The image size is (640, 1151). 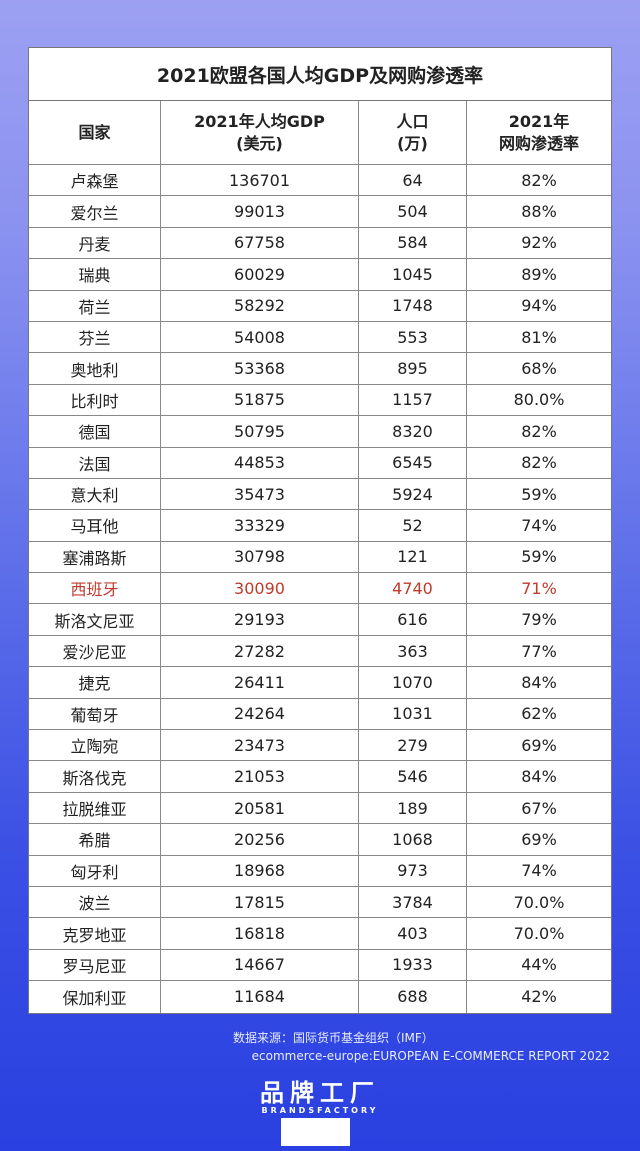 What do you see at coordinates (95, 619) in the screenshot?
I see `cell-country: 斯洛文尼亚` at bounding box center [95, 619].